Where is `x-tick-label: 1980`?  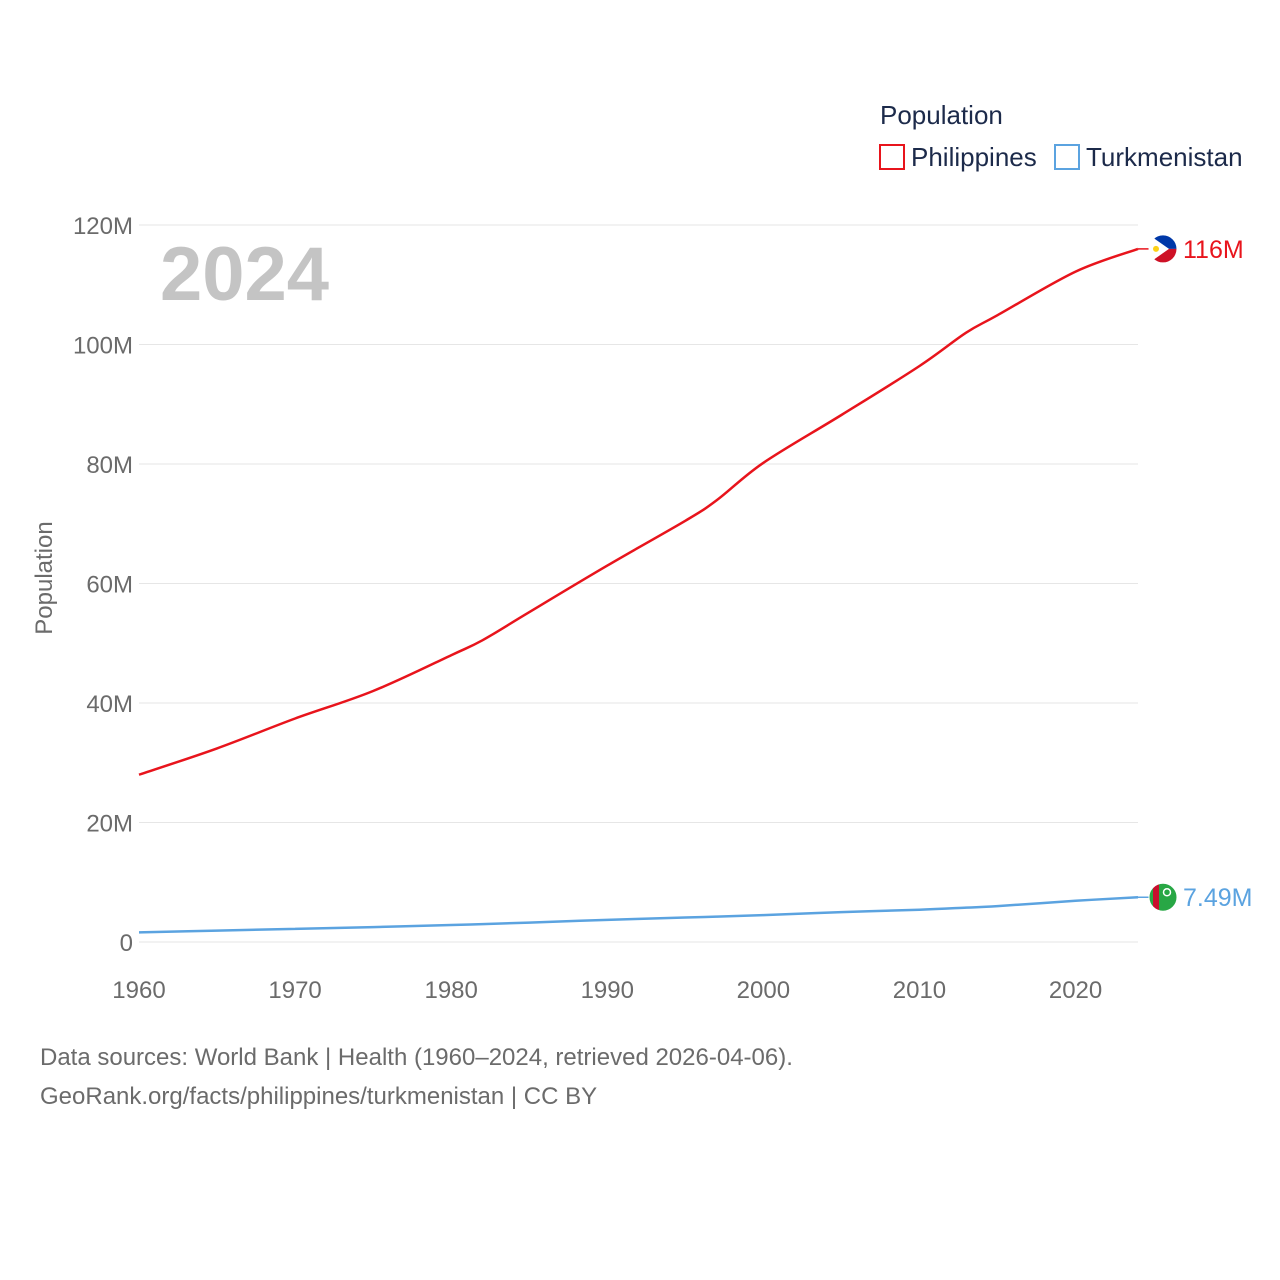
x-tick-label: 1980 is located at coordinates (450, 990).